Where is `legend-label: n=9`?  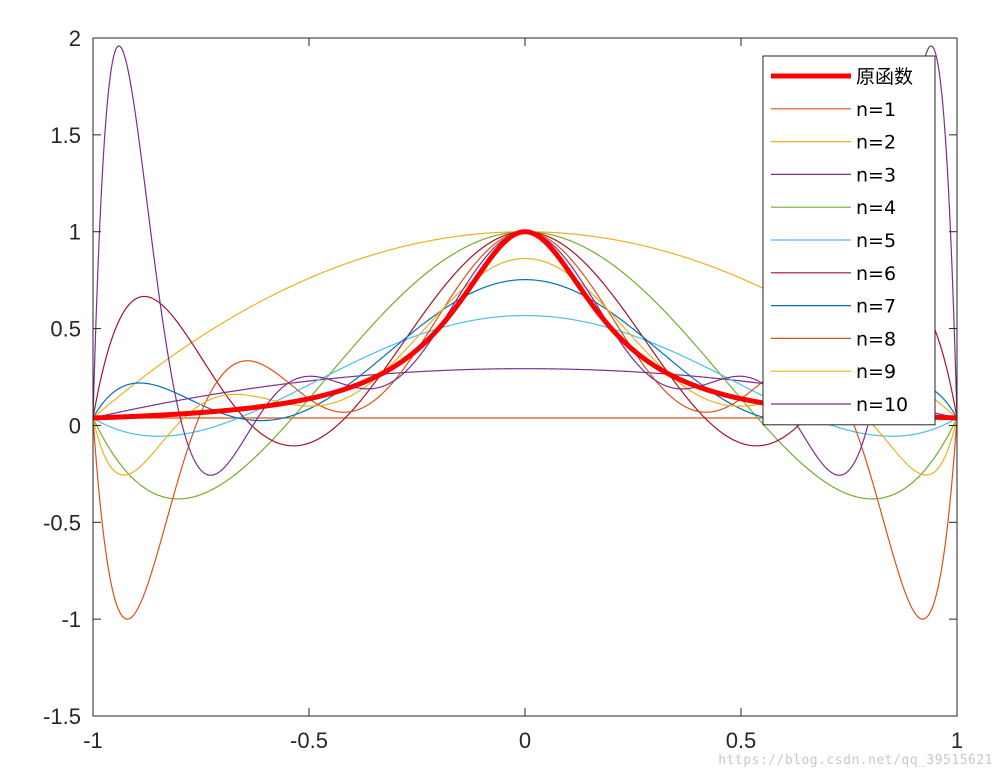 legend-label: n=9 is located at coordinates (876, 372).